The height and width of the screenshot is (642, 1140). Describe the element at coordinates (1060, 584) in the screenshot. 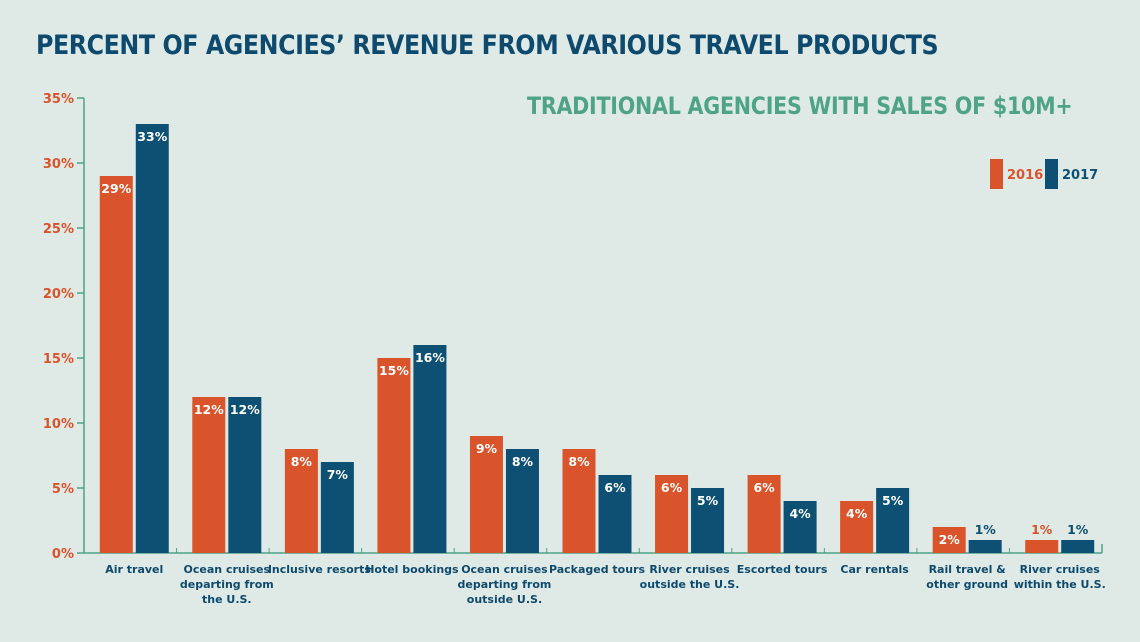

I see `x-tick-label: within the U.S.` at that location.